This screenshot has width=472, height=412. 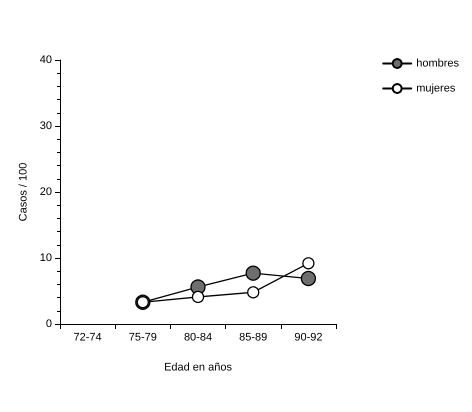 I want to click on y-tick-label: 10, so click(x=46, y=258).